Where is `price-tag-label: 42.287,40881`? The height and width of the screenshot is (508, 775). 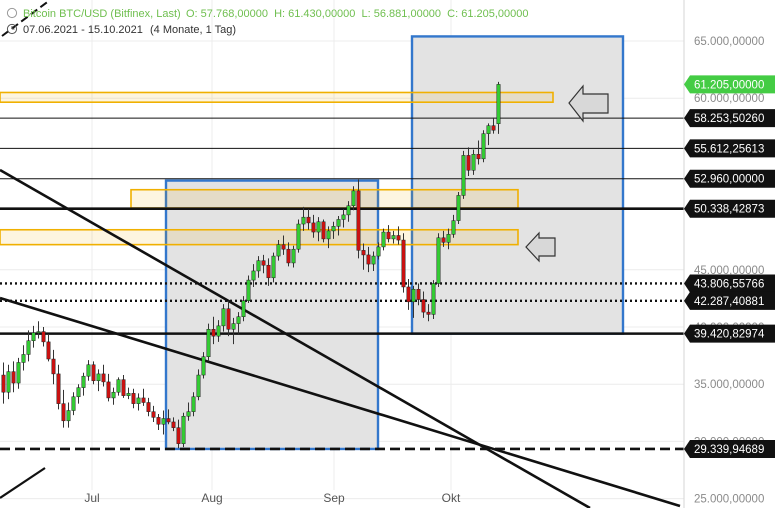
price-tag-label: 42.287,40881 is located at coordinates (729, 302).